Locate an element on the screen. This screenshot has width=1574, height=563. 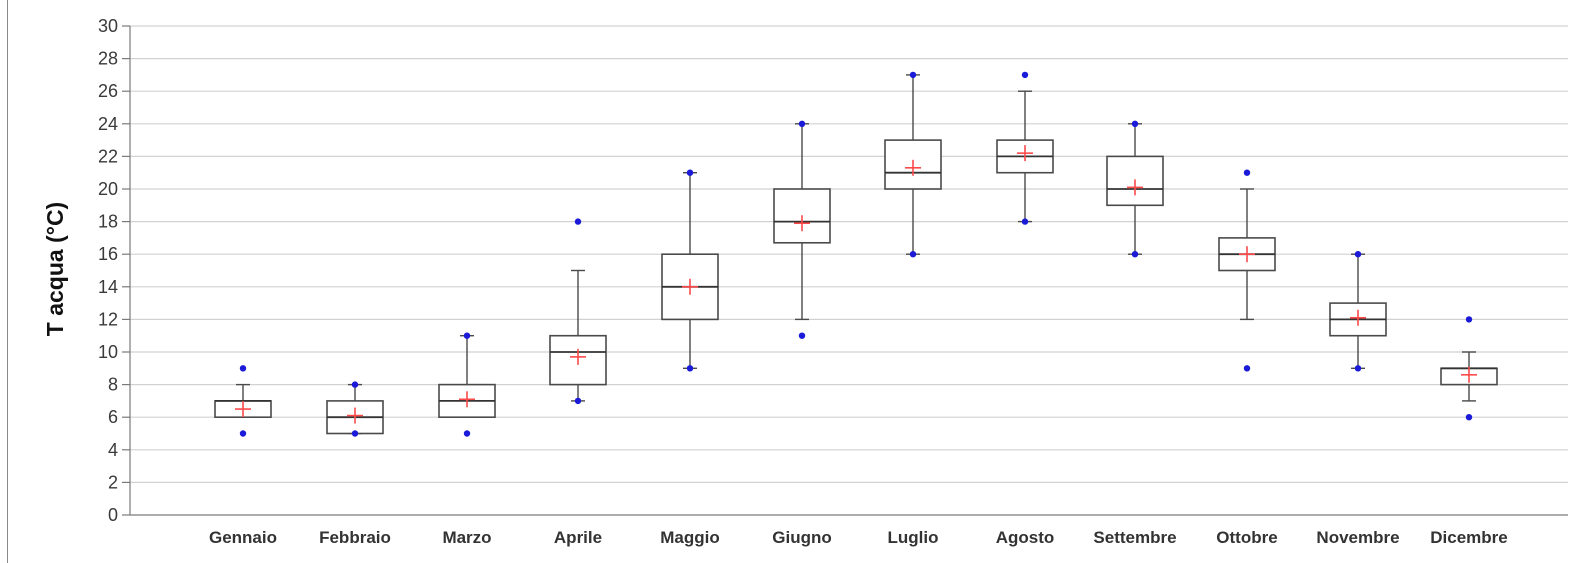
y-tick-label: 2 is located at coordinates (113, 482).